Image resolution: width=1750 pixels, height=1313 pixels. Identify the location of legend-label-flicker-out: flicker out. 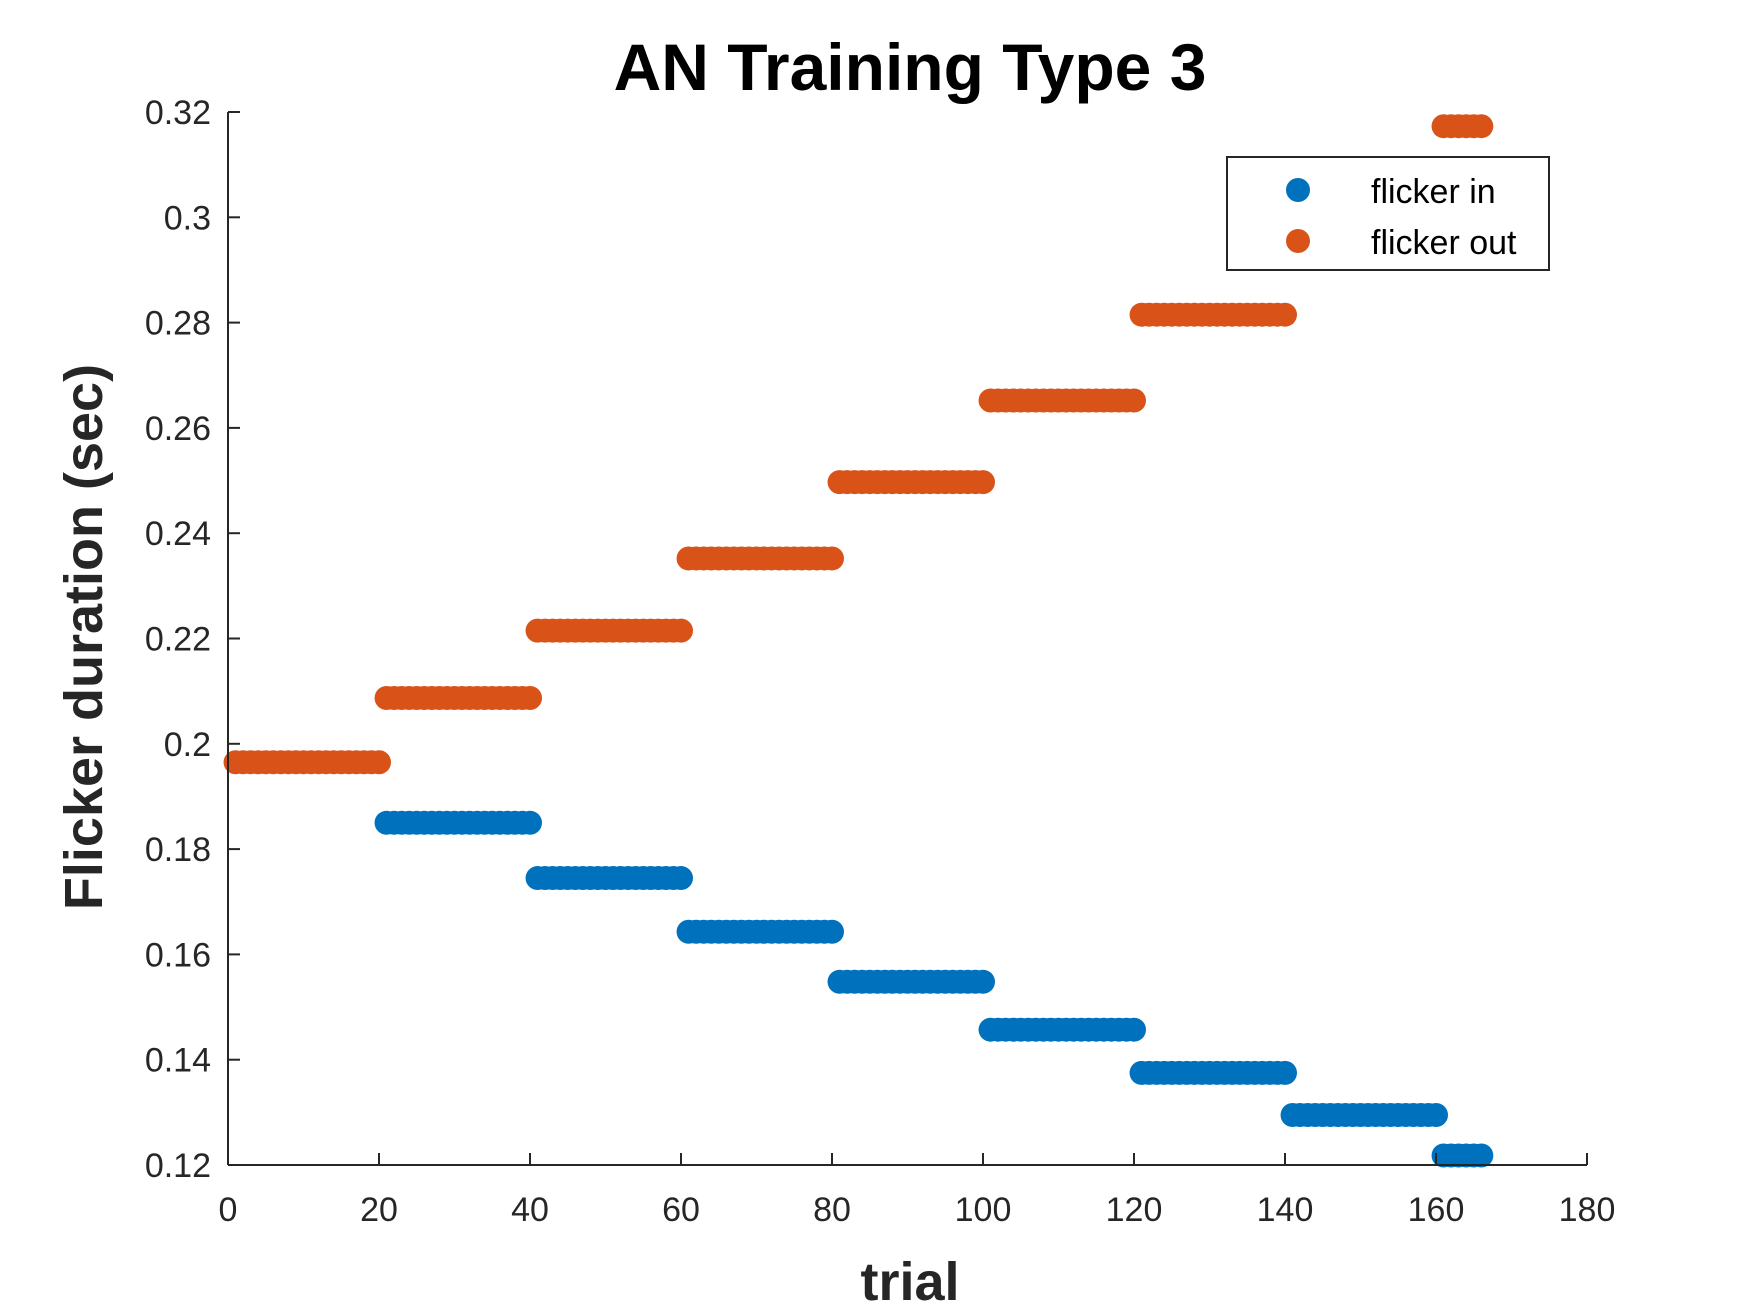
(1444, 243).